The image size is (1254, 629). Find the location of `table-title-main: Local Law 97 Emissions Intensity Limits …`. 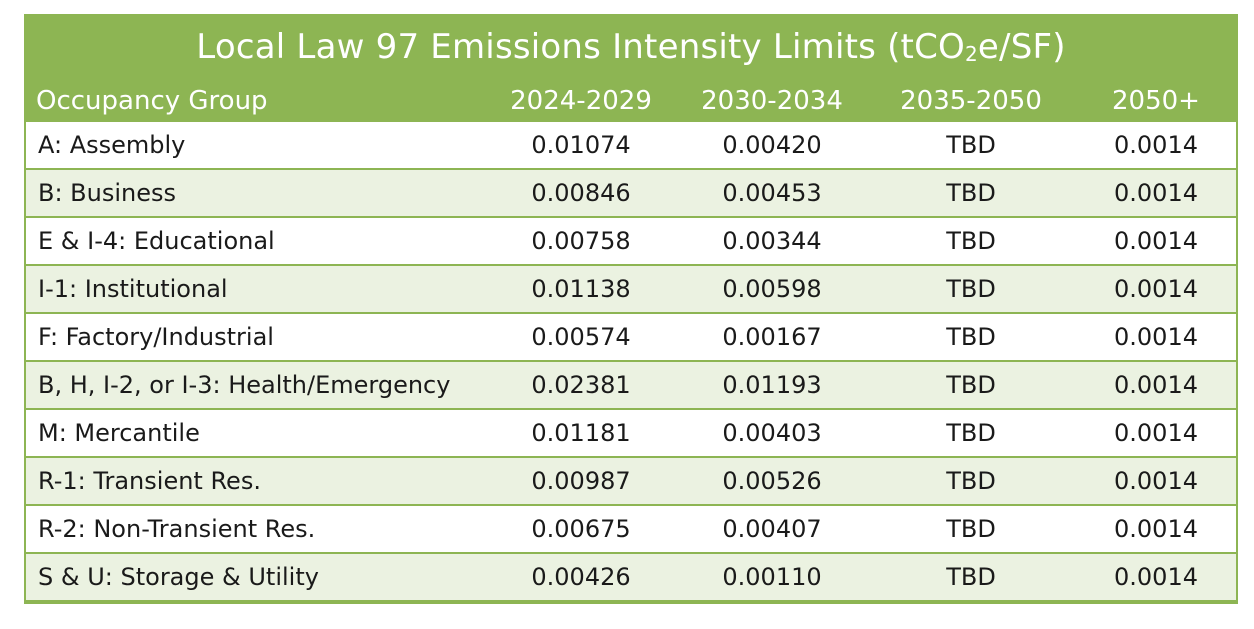

table-title-main: Local Law 97 Emissions Intensity Limits … is located at coordinates (580, 47).